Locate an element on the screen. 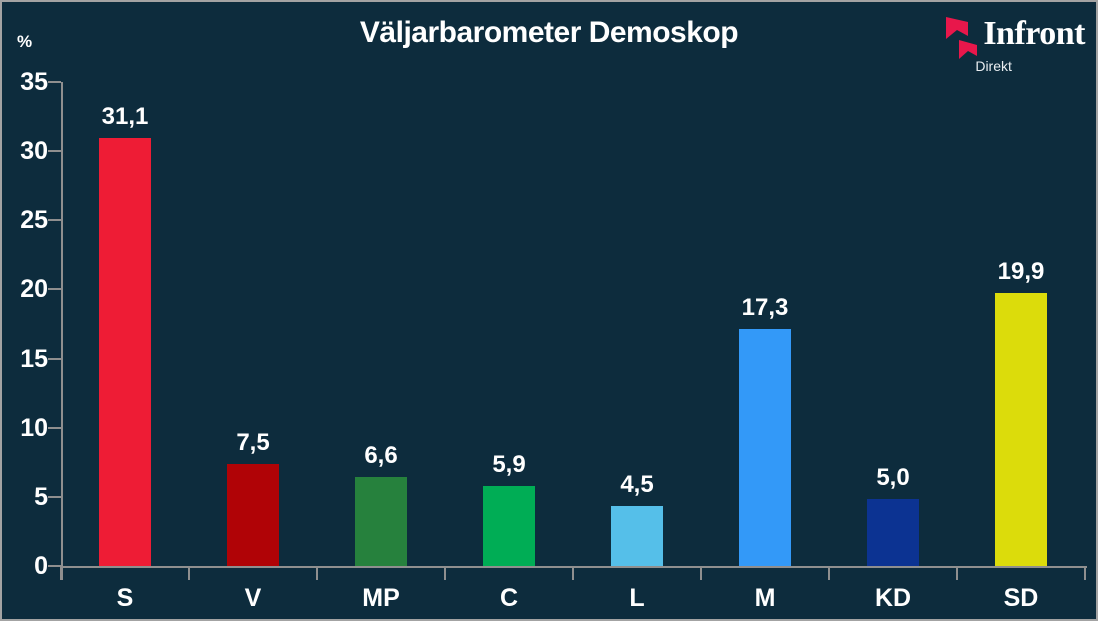  bar-value-label-S: 31,1 is located at coordinates (125, 116).